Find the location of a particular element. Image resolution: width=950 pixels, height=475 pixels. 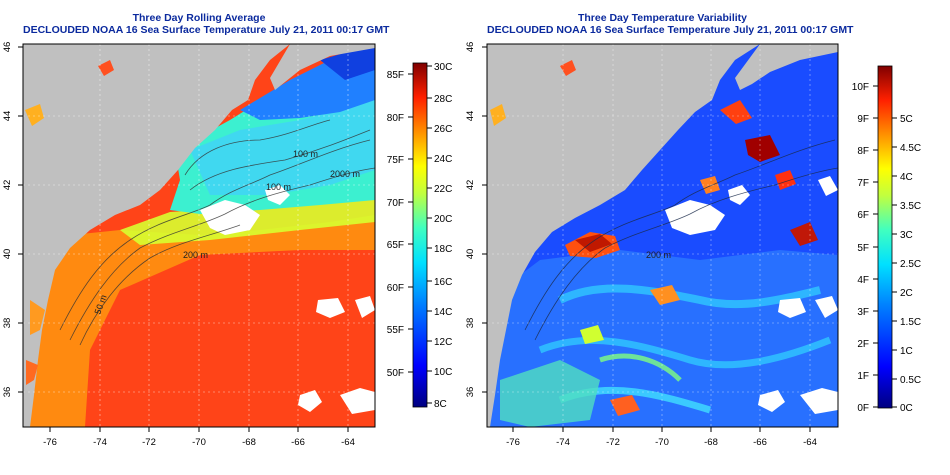

right-title-line1: Three Day Temperature Variability is located at coordinates (662, 18).